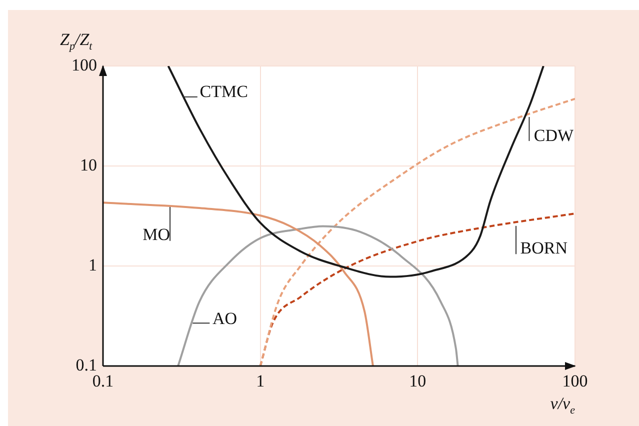 This screenshot has width=639, height=426. I want to click on x-tick-label: 100, so click(575, 381).